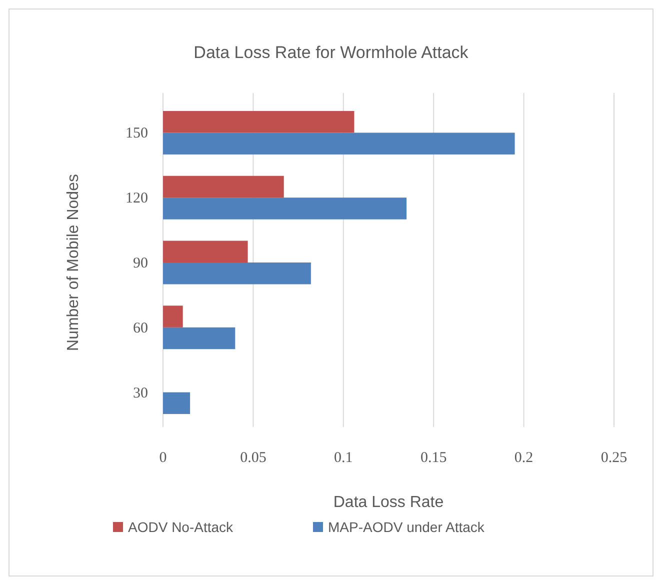 This screenshot has width=662, height=585. Describe the element at coordinates (524, 458) in the screenshot. I see `x-tick-label: 0.2` at that location.